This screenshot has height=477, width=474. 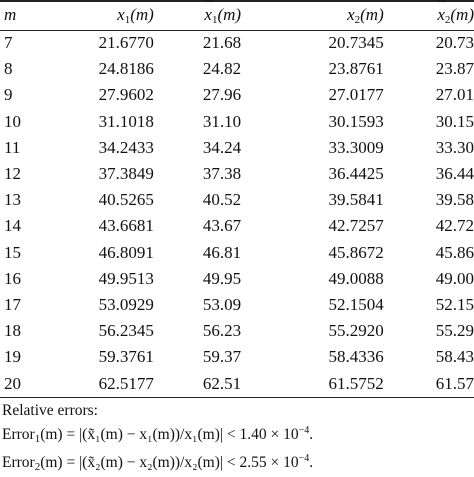 I want to click on header-x2: x2(m), so click(x=312, y=15).